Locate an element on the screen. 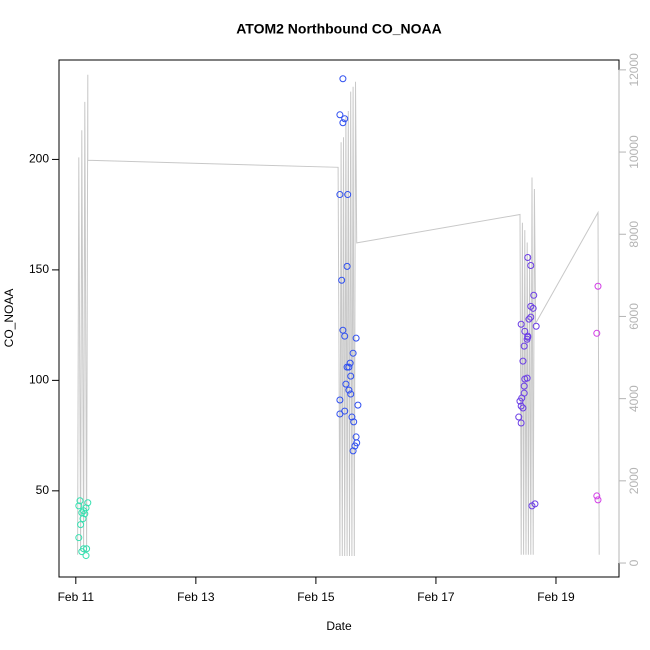 Image resolution: width=650 pixels, height=650 pixels. y2-tick-label: 6000 is located at coordinates (634, 316).